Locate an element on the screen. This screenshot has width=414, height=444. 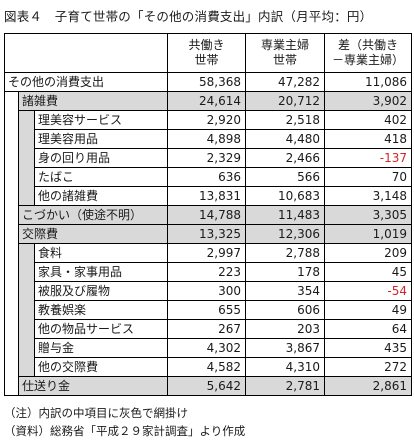
value-dual-income: 223 is located at coordinates (207, 272).